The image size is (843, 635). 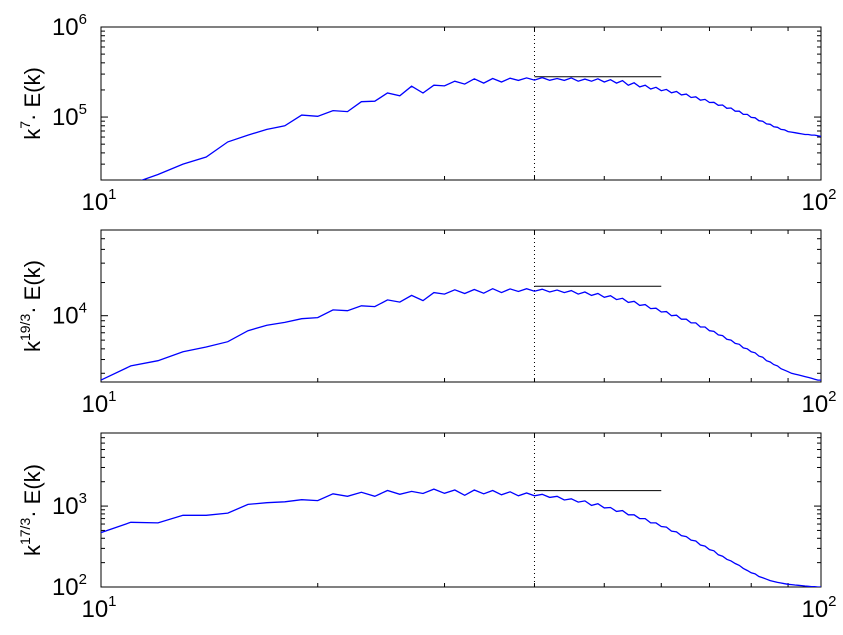 What do you see at coordinates (69, 586) in the screenshot?
I see `y-tick-label: 10²` at bounding box center [69, 586].